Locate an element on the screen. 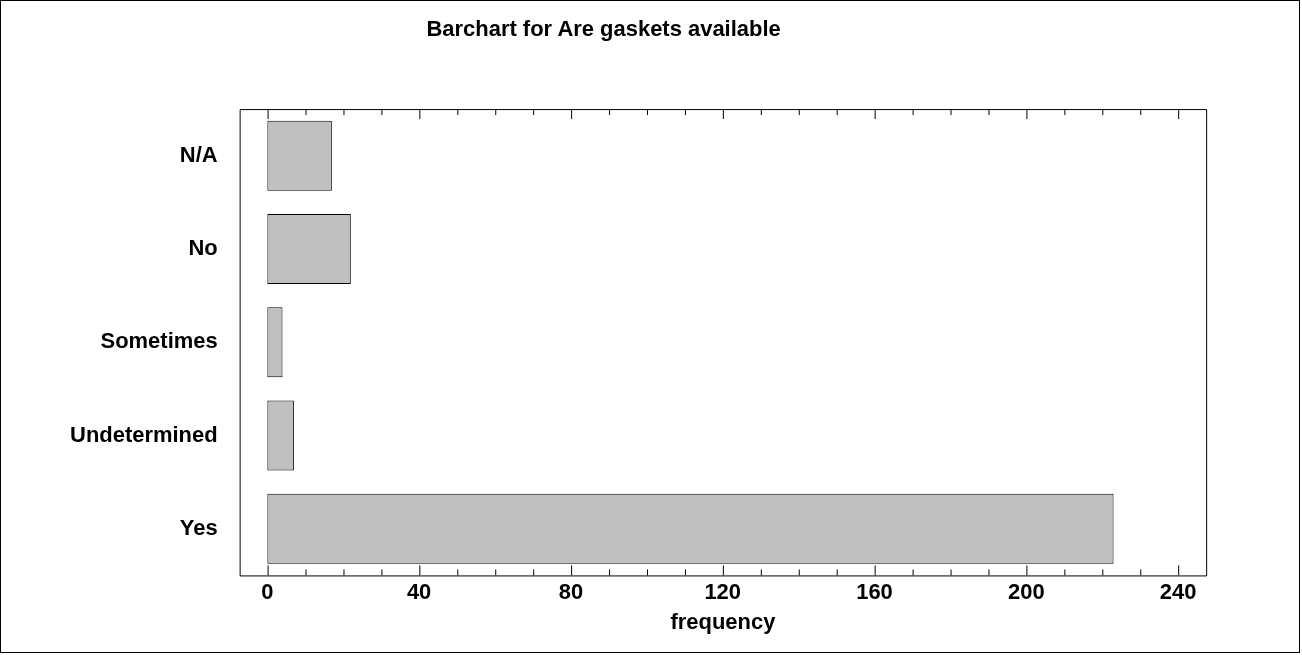  x-tick-label: 40 is located at coordinates (419, 591).